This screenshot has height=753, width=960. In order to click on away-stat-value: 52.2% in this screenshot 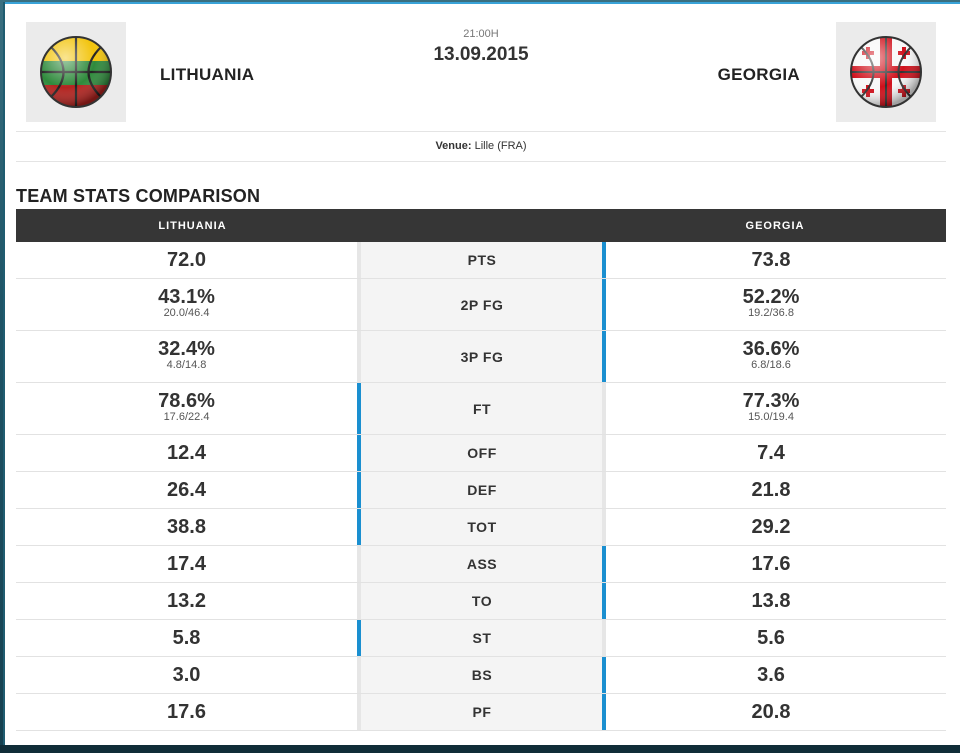, I will do `click(771, 297)`.